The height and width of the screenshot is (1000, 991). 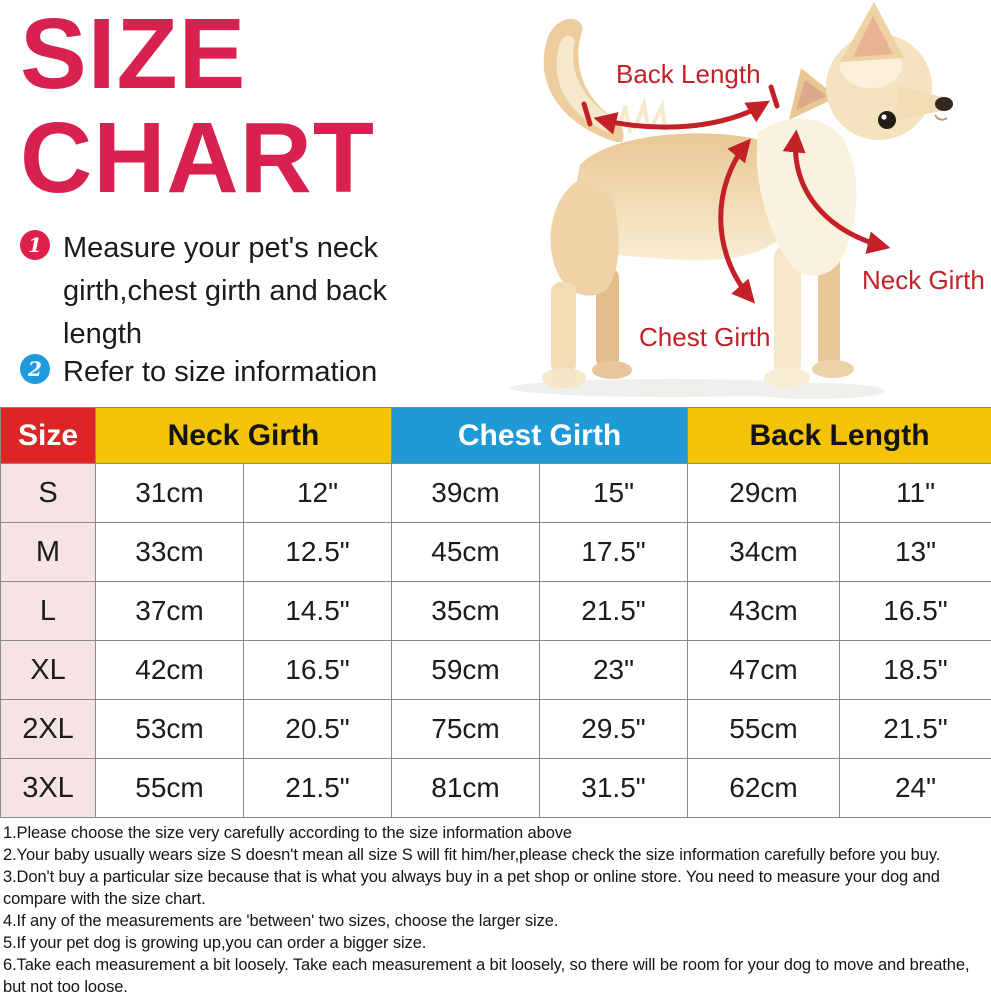 I want to click on dog-mouth, so click(x=941, y=117).